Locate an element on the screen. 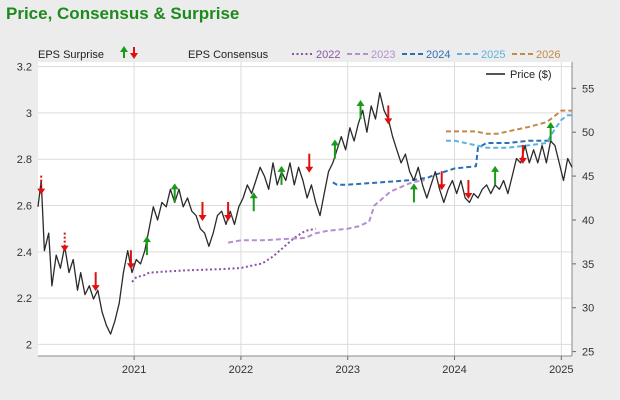  y-right-tick-label: 40 is located at coordinates (588, 221).